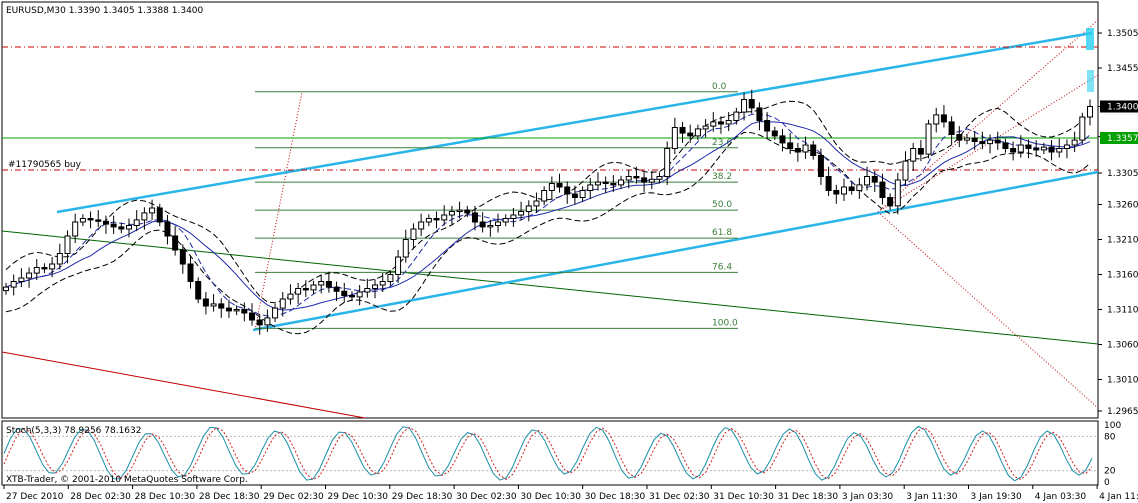 This screenshot has height=503, width=1138. Describe the element at coordinates (1122, 412) in the screenshot. I see `price-tick-label: 1.2965` at that location.